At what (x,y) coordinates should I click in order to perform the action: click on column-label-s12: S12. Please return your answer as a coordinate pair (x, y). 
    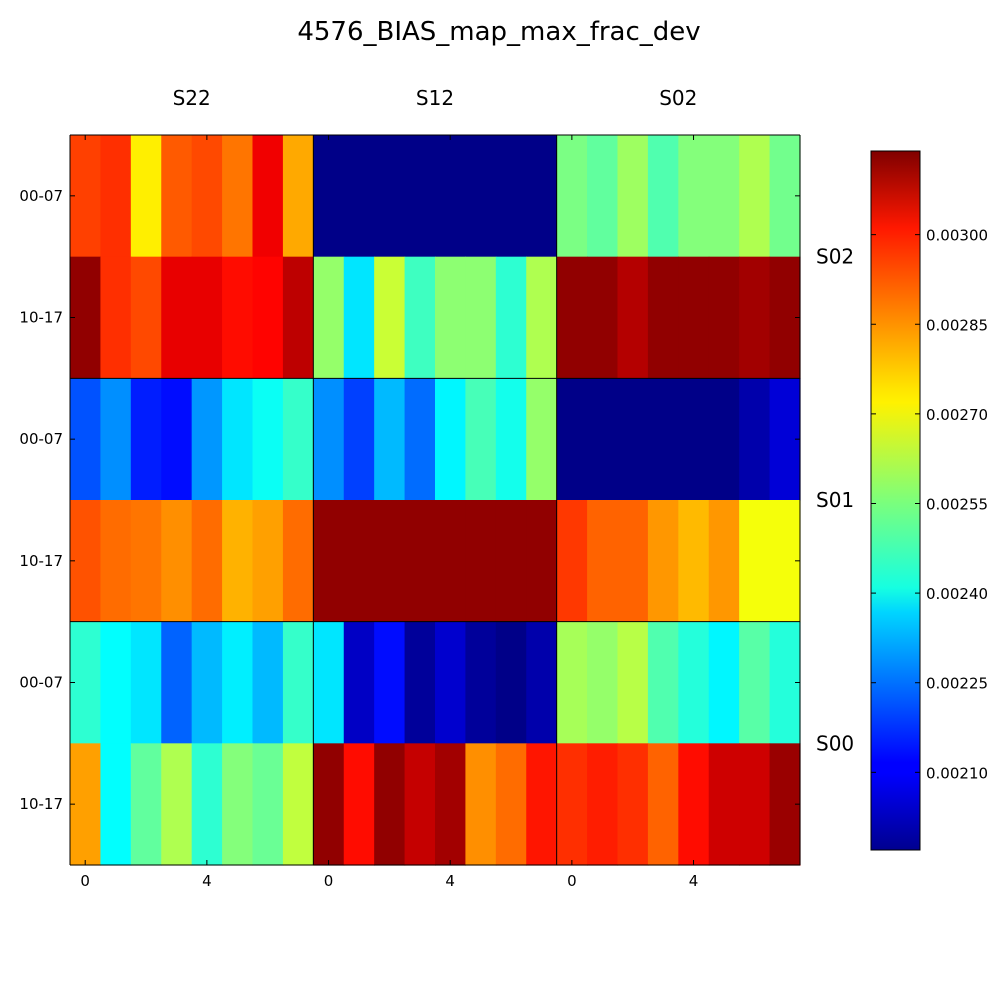
    Looking at the image, I should click on (435, 98).